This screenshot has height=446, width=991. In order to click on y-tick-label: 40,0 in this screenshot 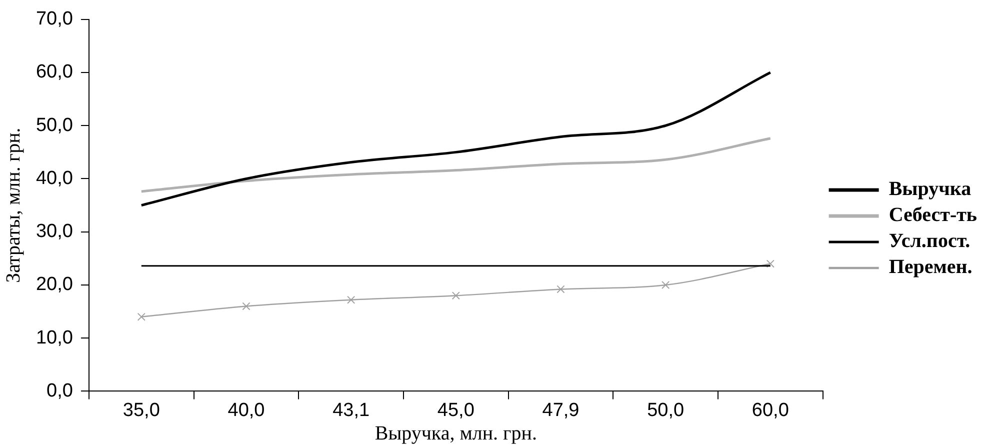, I will do `click(54, 178)`.